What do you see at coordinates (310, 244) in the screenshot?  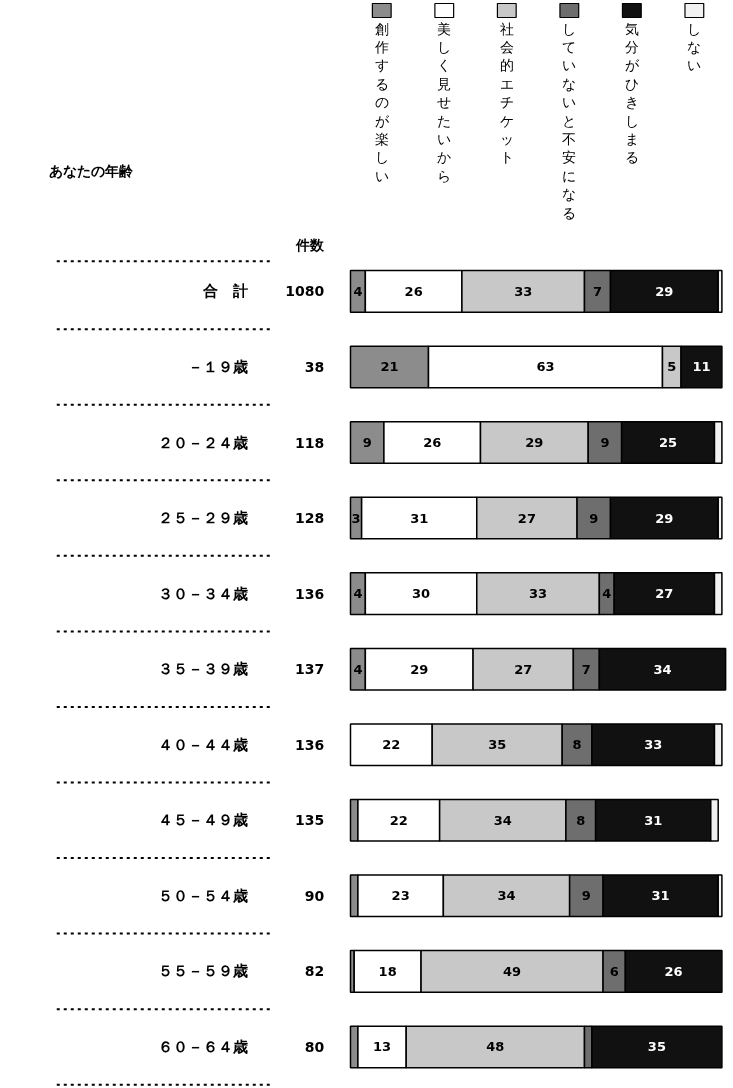 I see `y2-axis-title: 件数` at bounding box center [310, 244].